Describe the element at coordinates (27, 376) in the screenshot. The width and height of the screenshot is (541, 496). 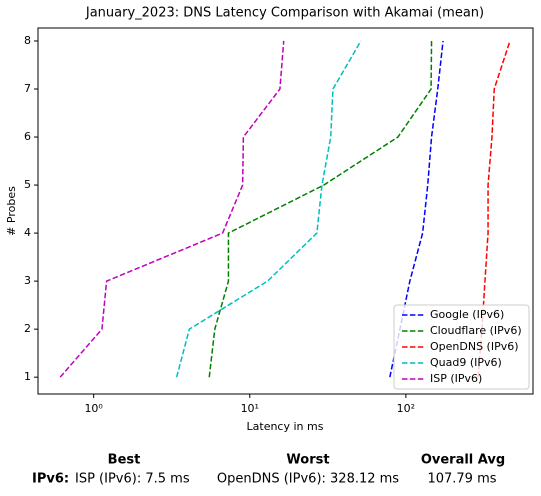
I see `y-tick-label: 1` at that location.